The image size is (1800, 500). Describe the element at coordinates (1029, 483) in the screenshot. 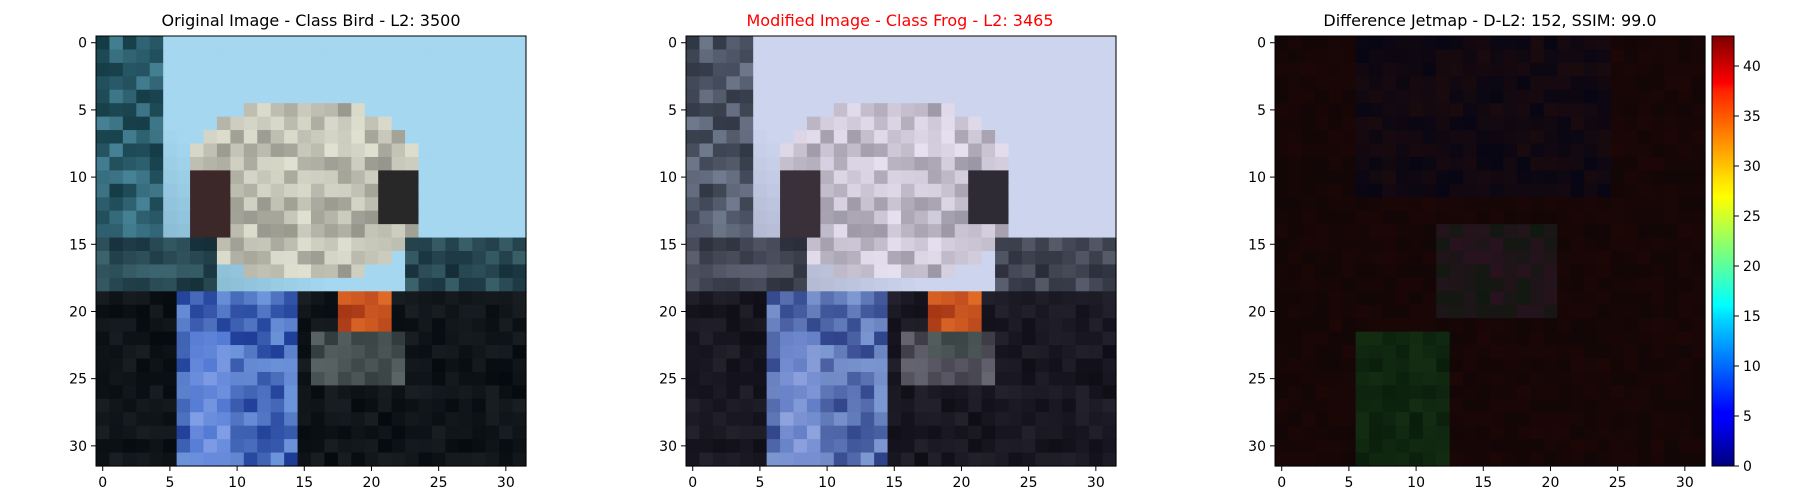

I see `x-tick-label: 25` at that location.